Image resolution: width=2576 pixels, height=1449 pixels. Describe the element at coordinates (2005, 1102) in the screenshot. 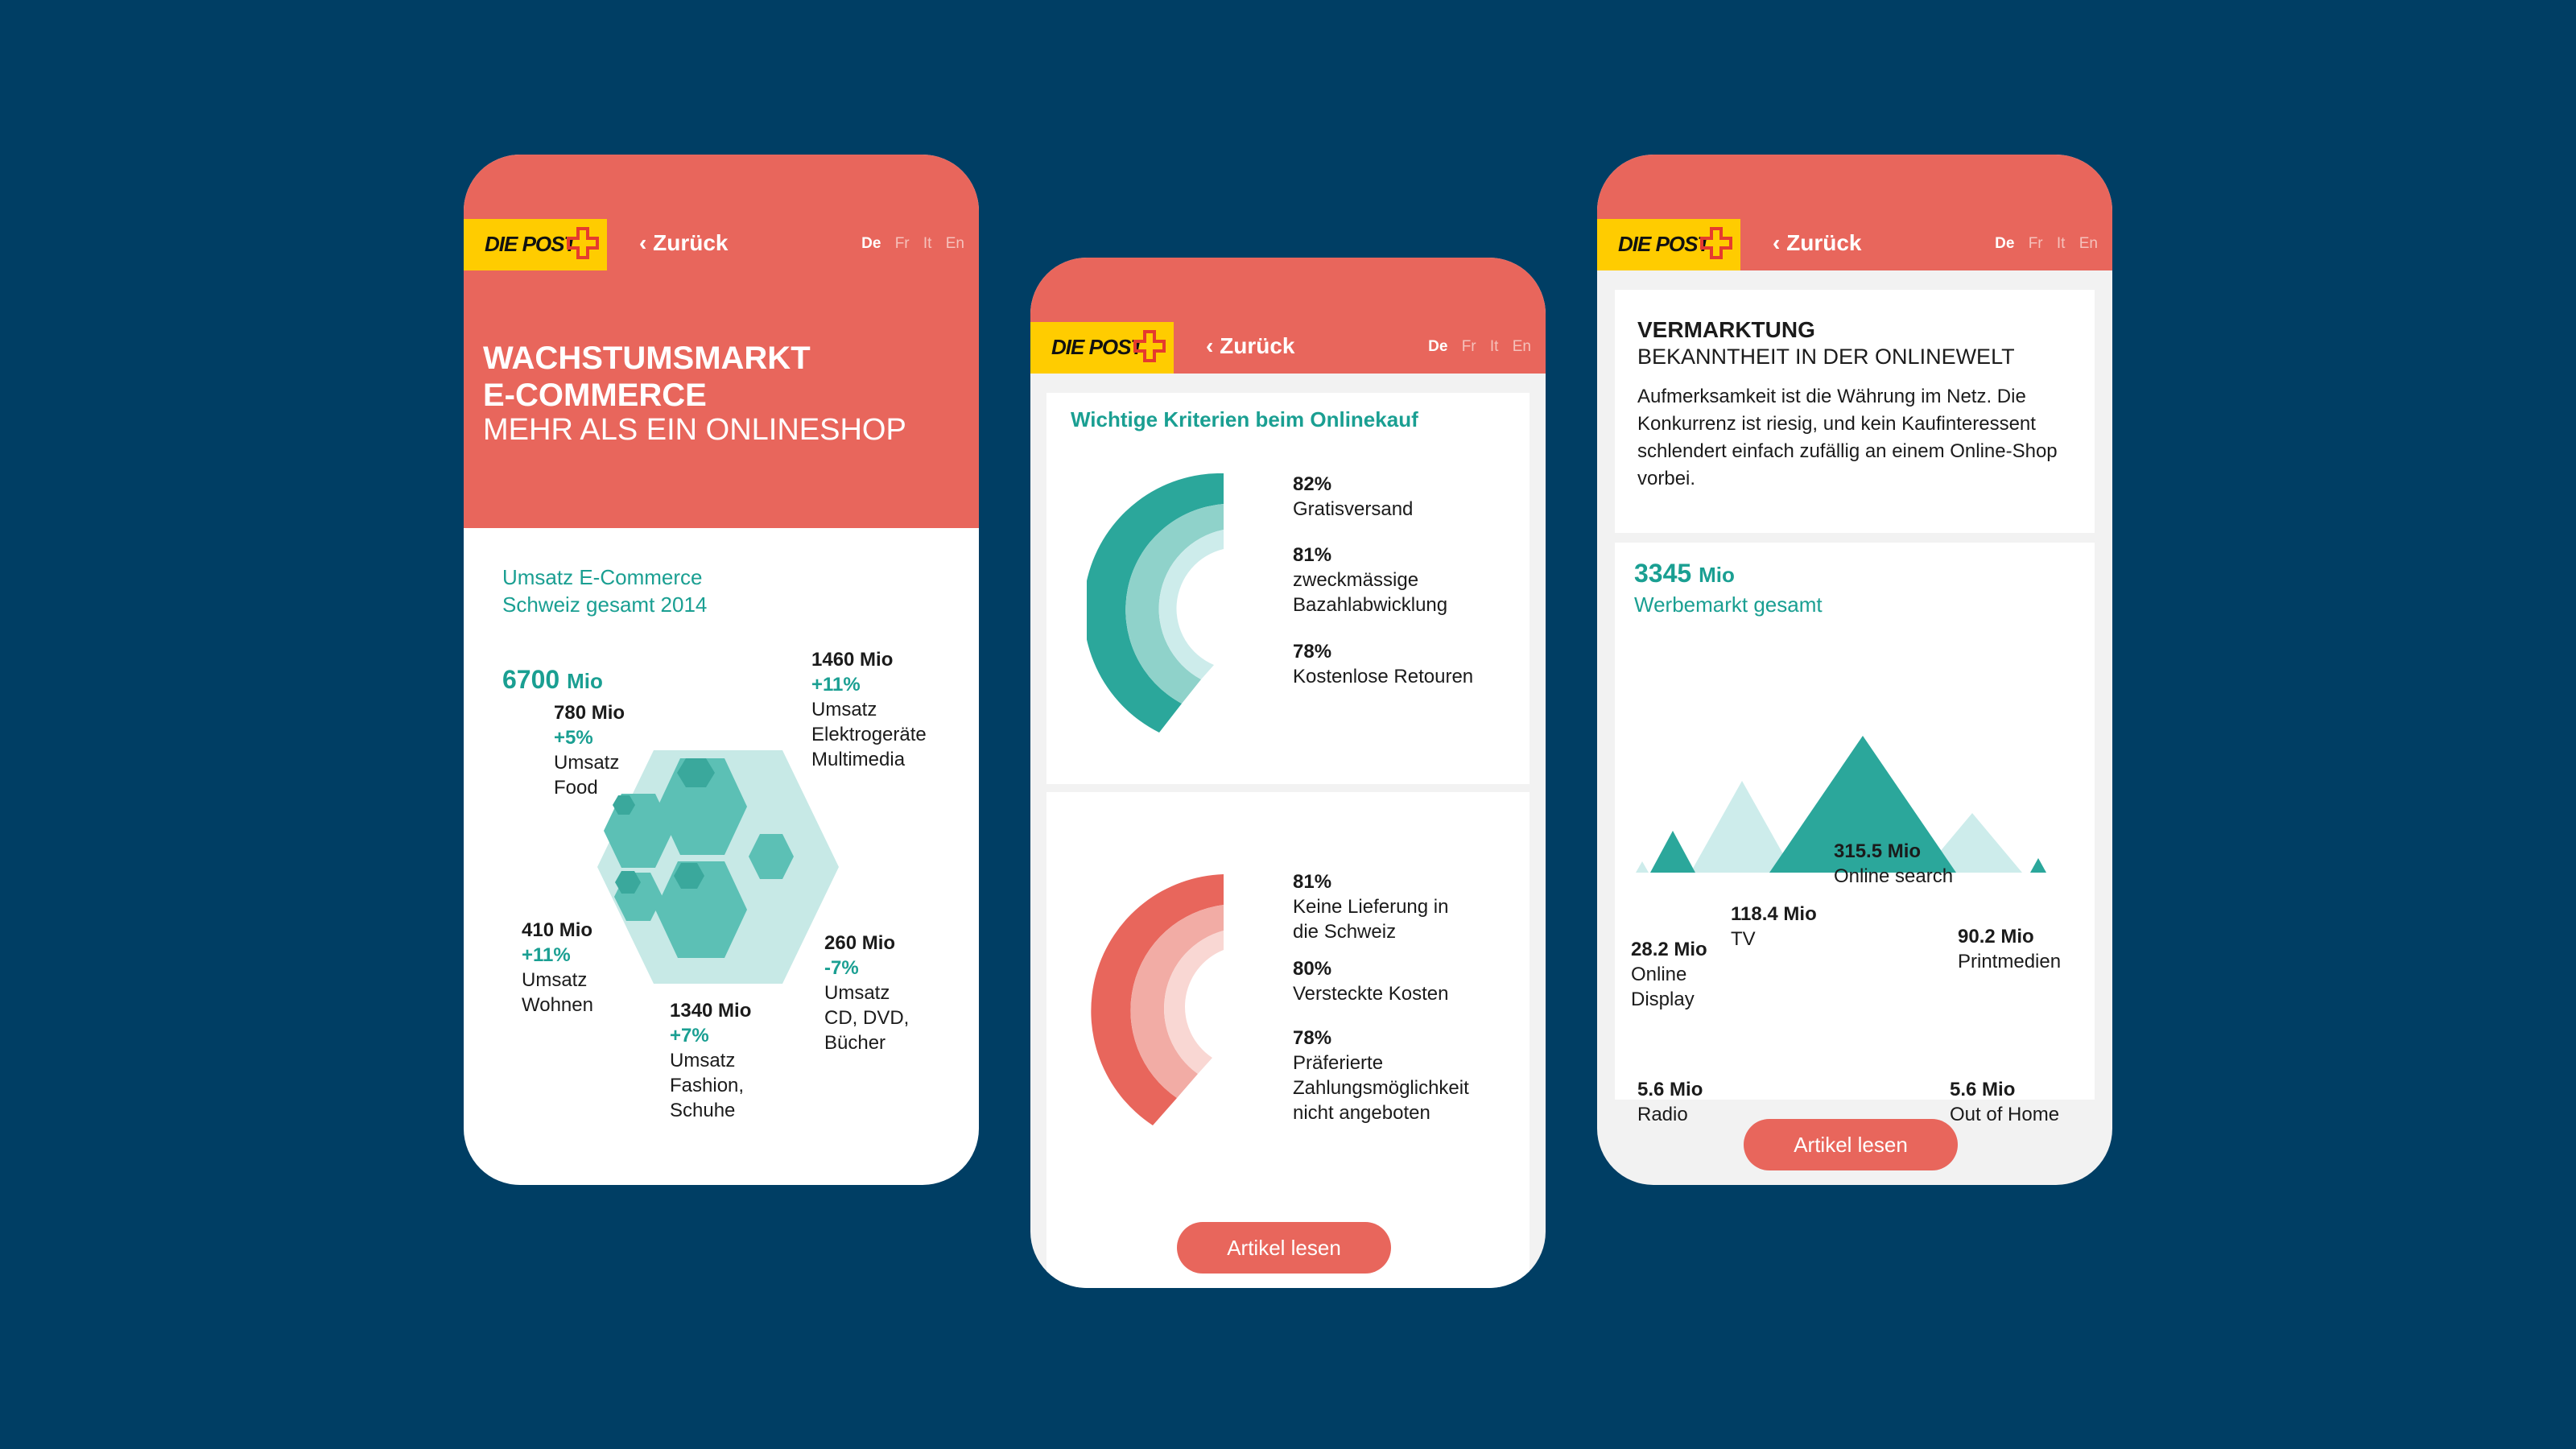

I see `channel-out-of-home: 5.6 Mio Out of Home` at that location.